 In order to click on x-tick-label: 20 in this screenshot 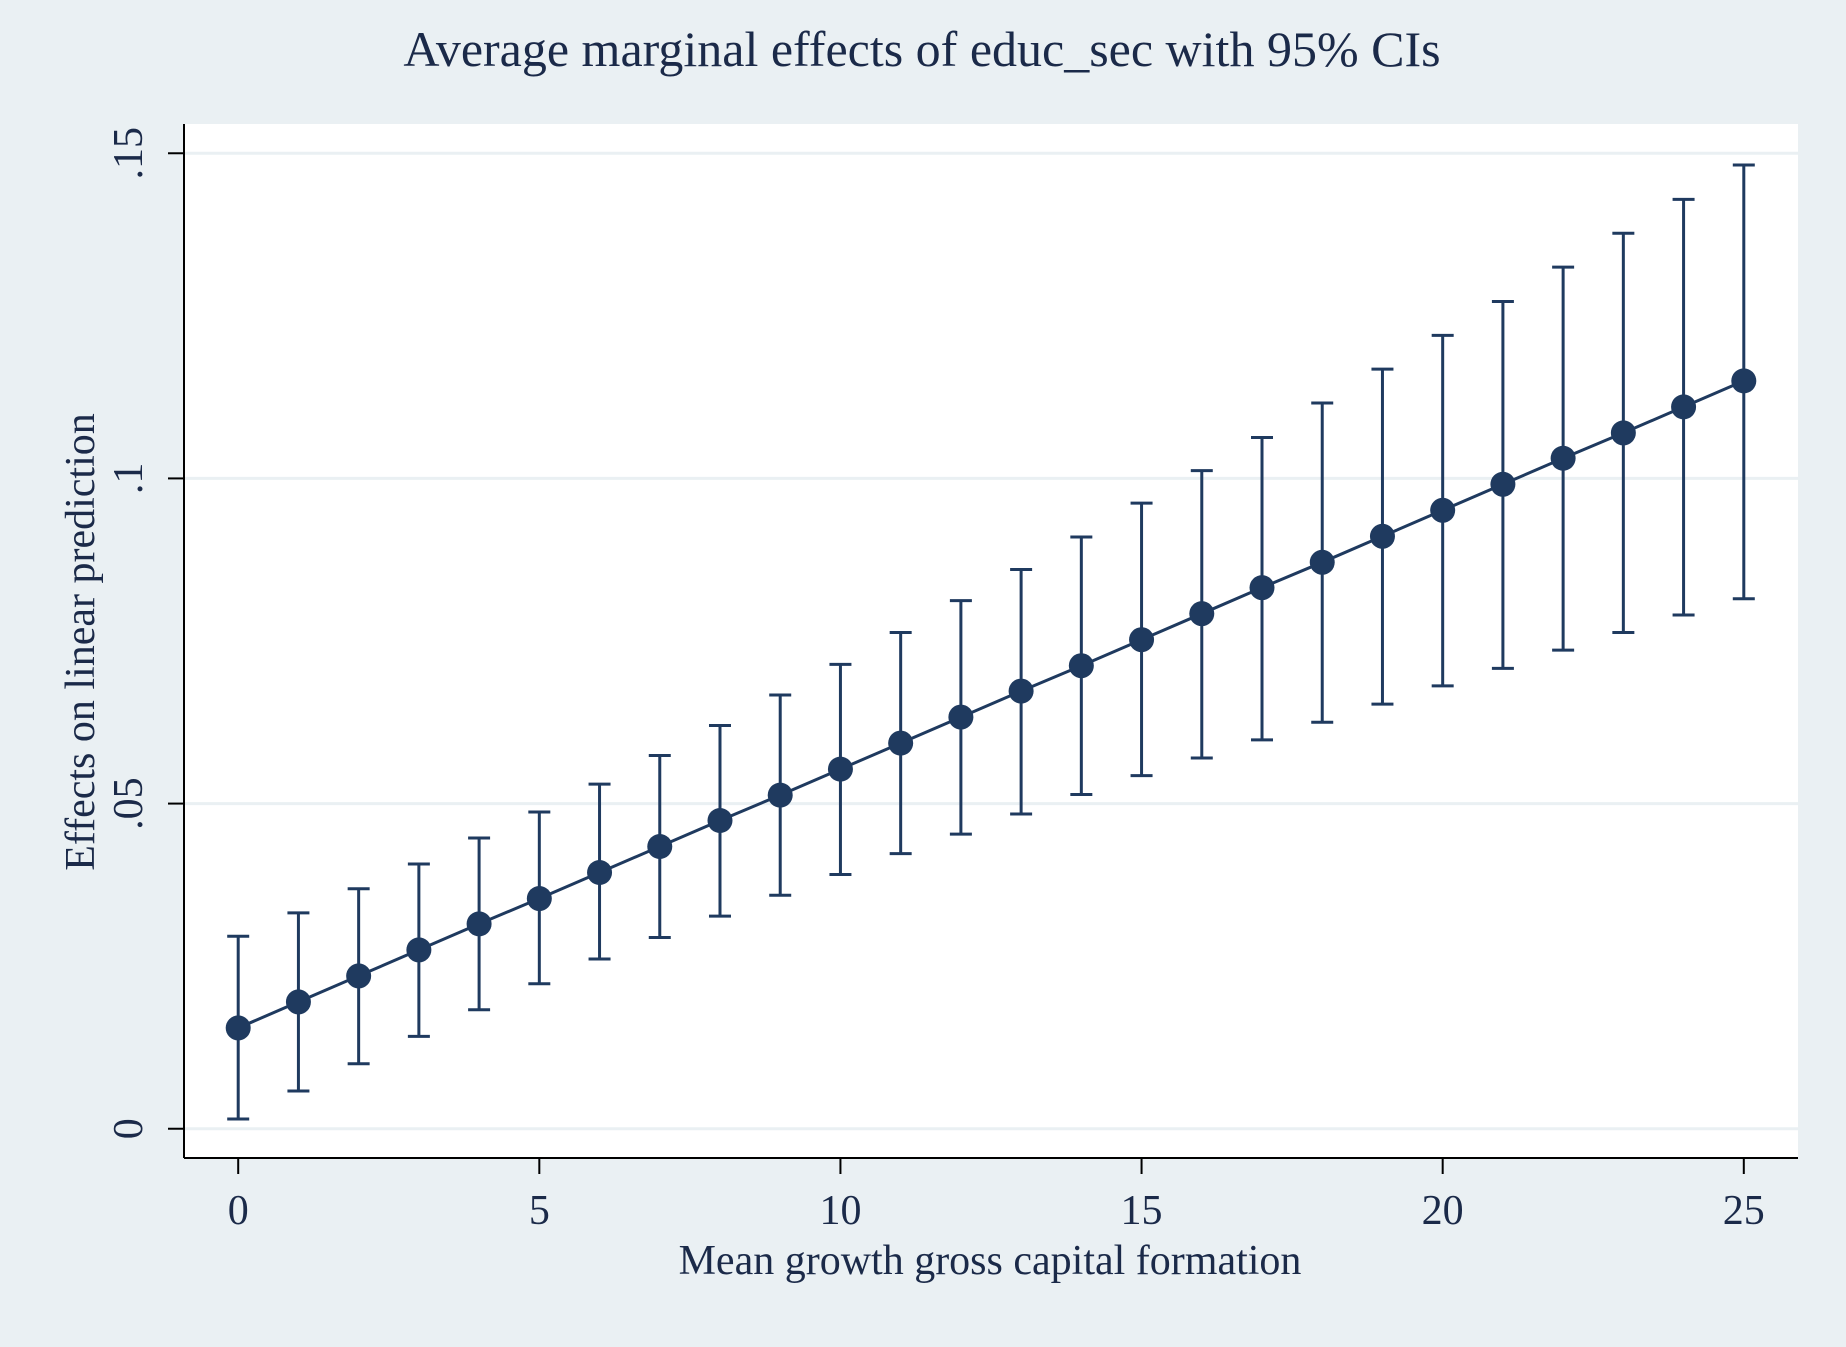, I will do `click(1443, 1211)`.